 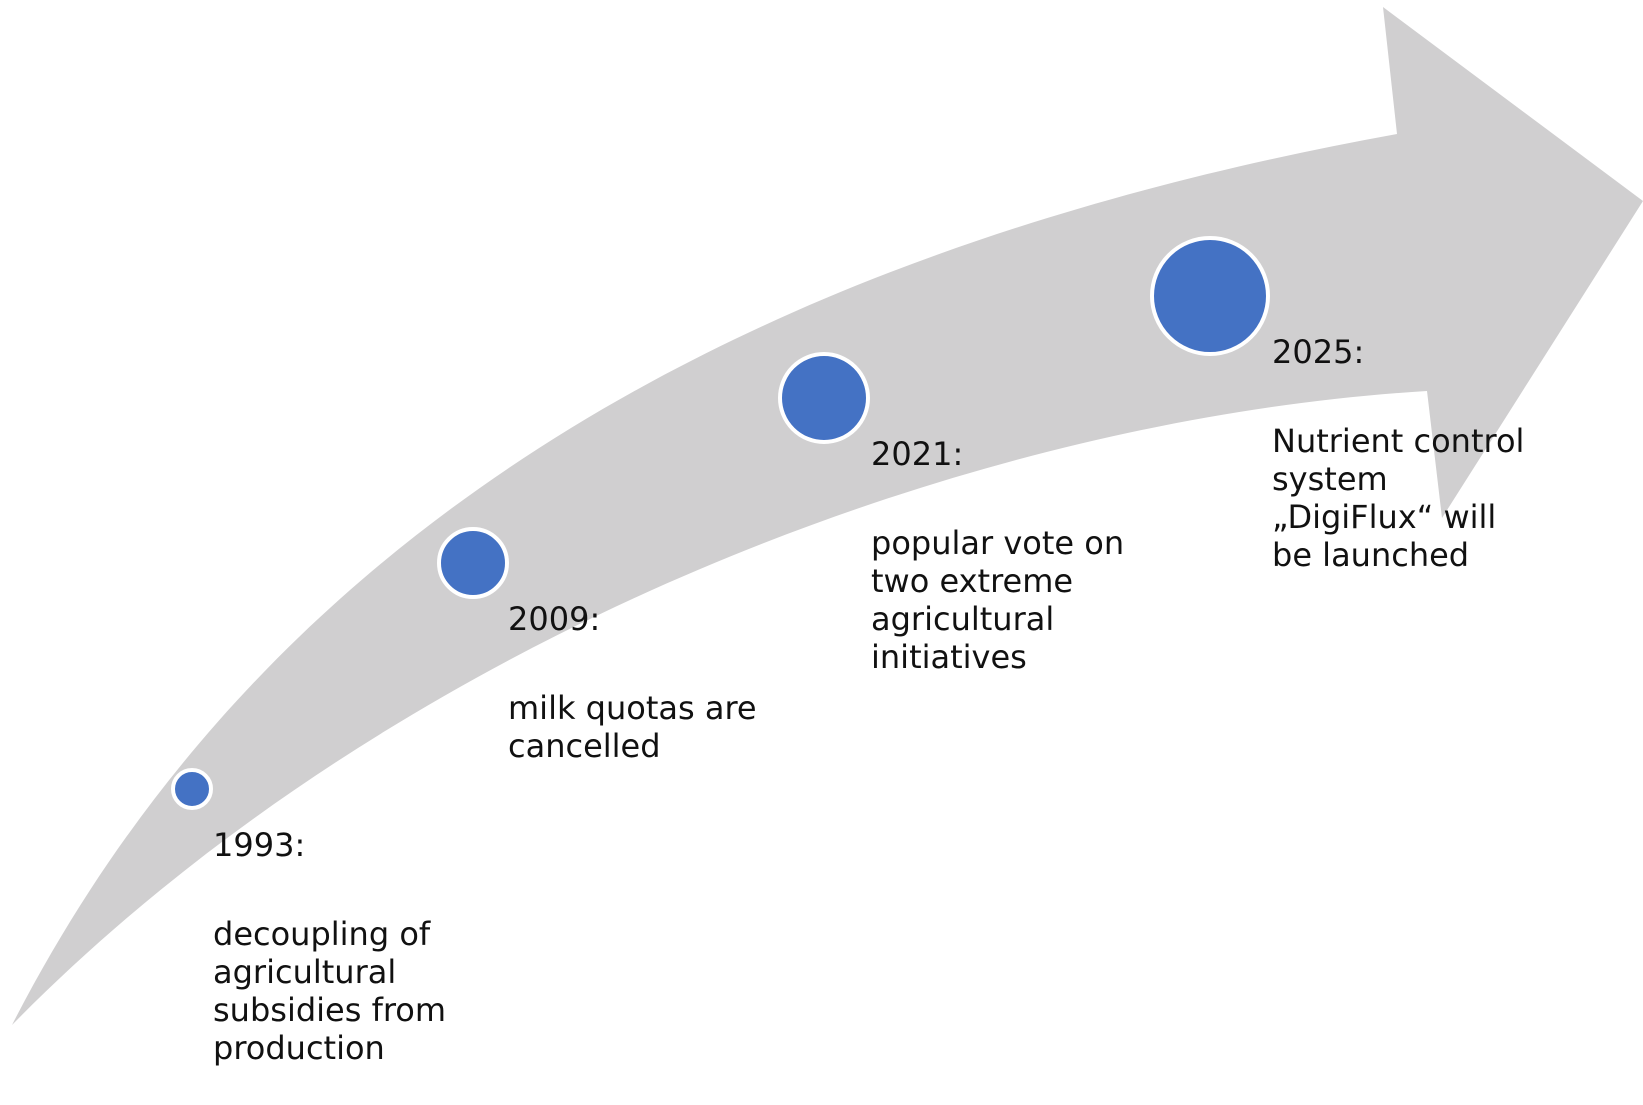 What do you see at coordinates (192, 789) in the screenshot?
I see `milestone-dot-1993` at bounding box center [192, 789].